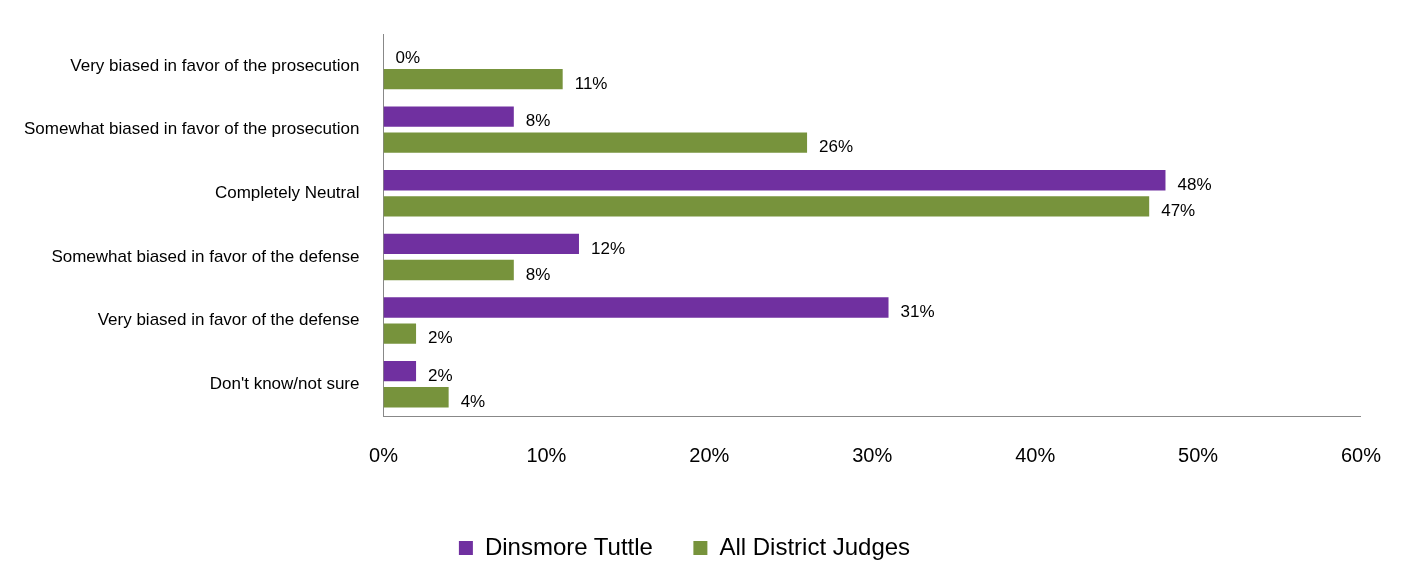  What do you see at coordinates (1361, 454) in the screenshot?
I see `x-tick-label: 60%` at bounding box center [1361, 454].